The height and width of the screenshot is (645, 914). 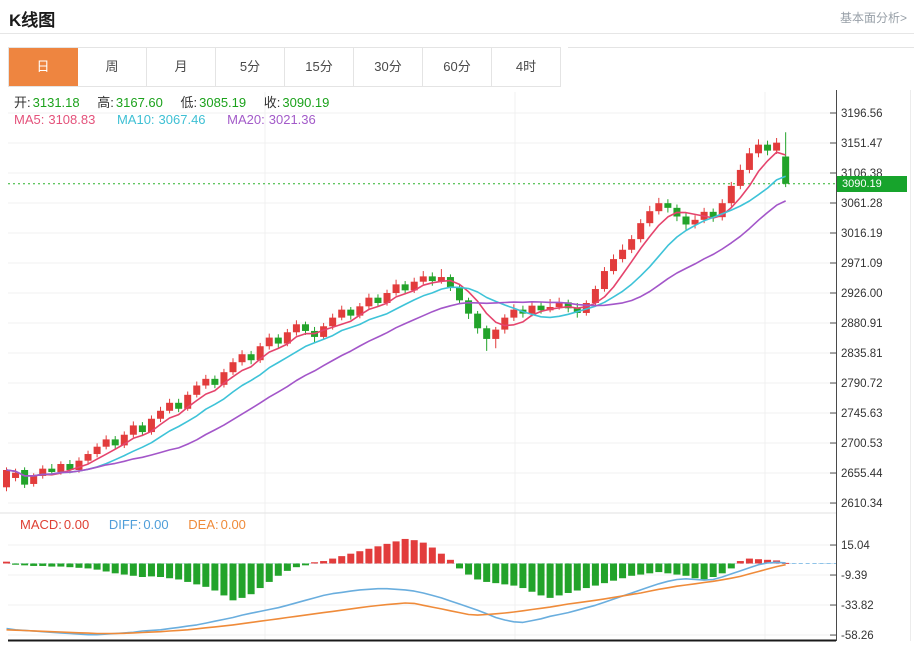 I want to click on ma5-label: MA5:, so click(x=29, y=119).